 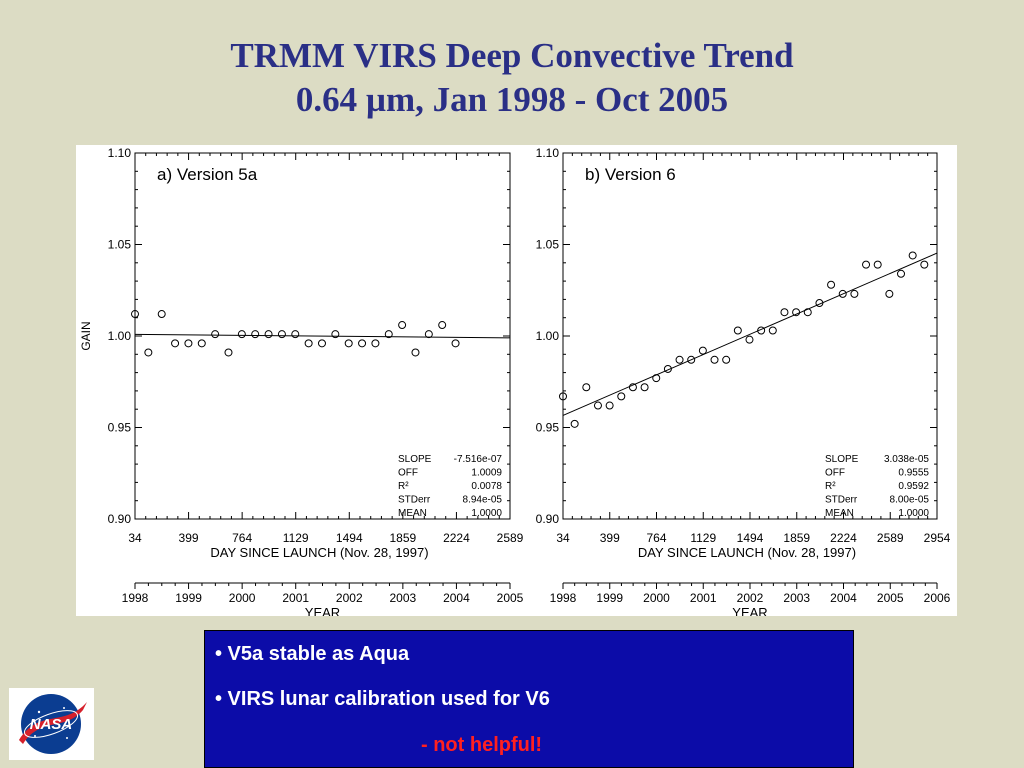 I want to click on stat-value: 0.9555, so click(x=913, y=473).